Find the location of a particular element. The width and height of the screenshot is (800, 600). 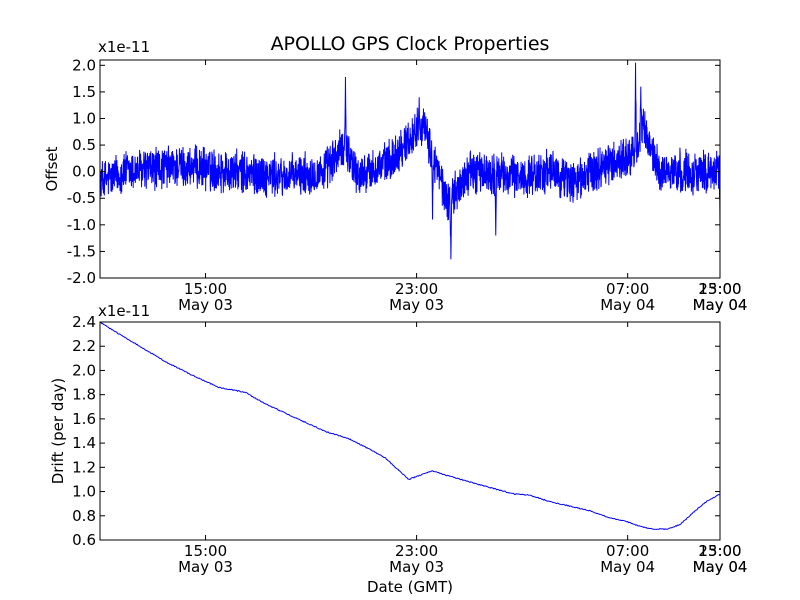

y-tick-label: 1.8 is located at coordinates (84, 395).